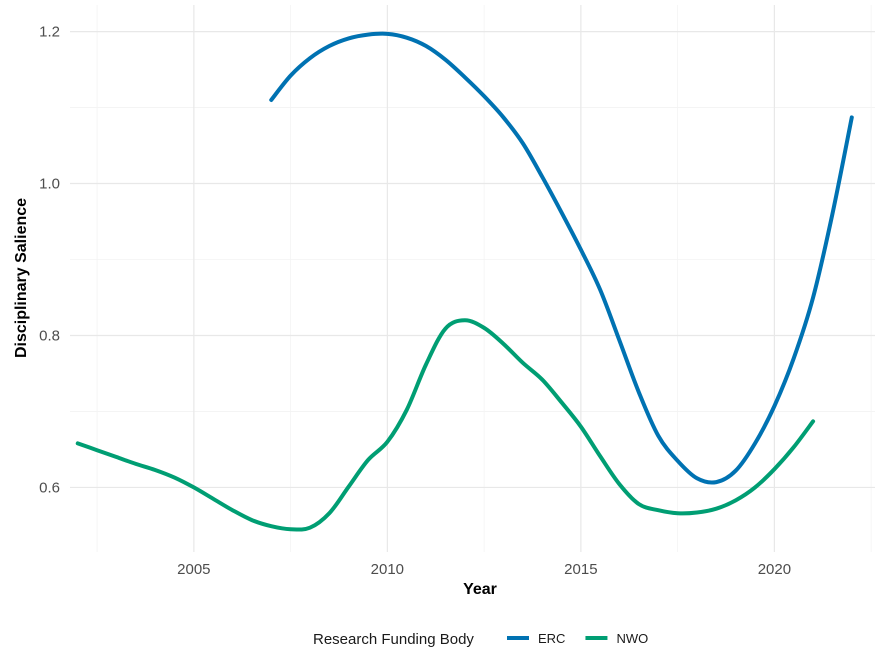 This screenshot has width=880, height=650. I want to click on x-tick-label: 2015, so click(580, 569).